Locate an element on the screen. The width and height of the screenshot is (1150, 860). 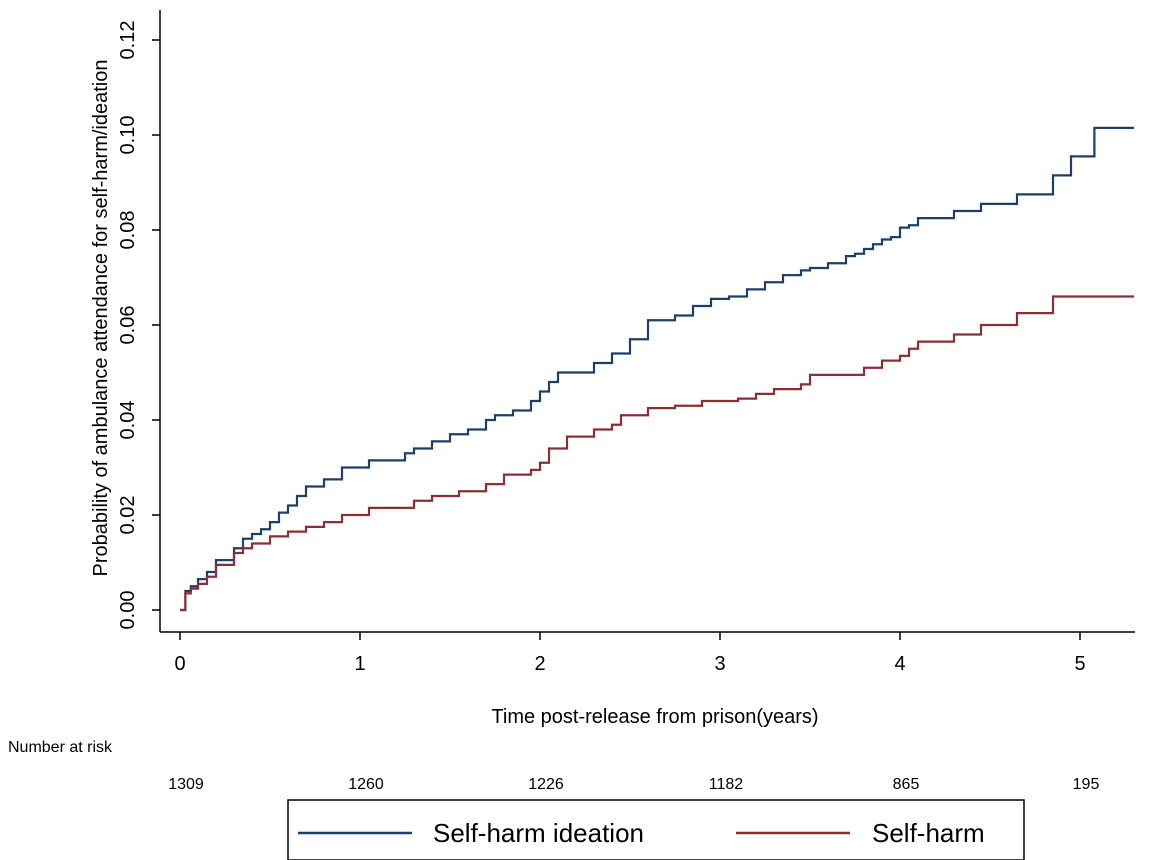
y-tick-label: 0.06 is located at coordinates (128, 325).